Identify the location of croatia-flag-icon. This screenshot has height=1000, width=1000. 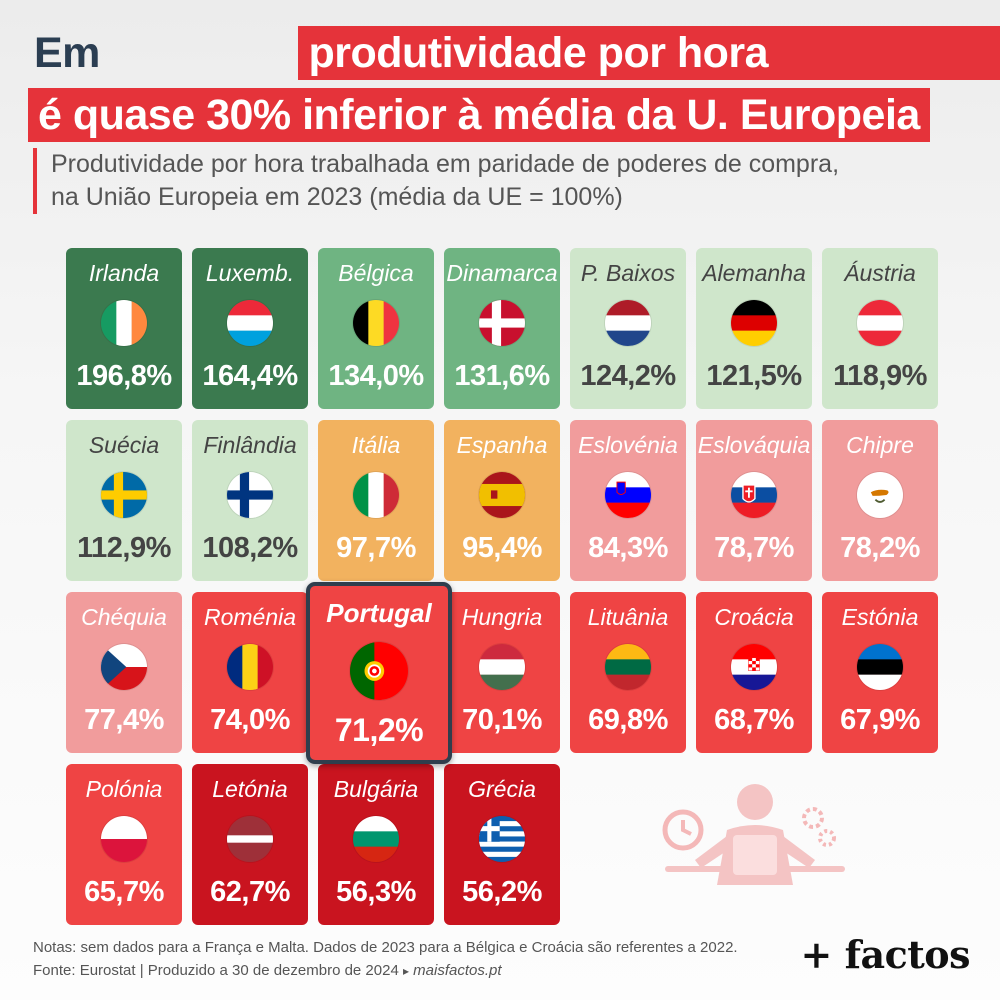
(754, 667).